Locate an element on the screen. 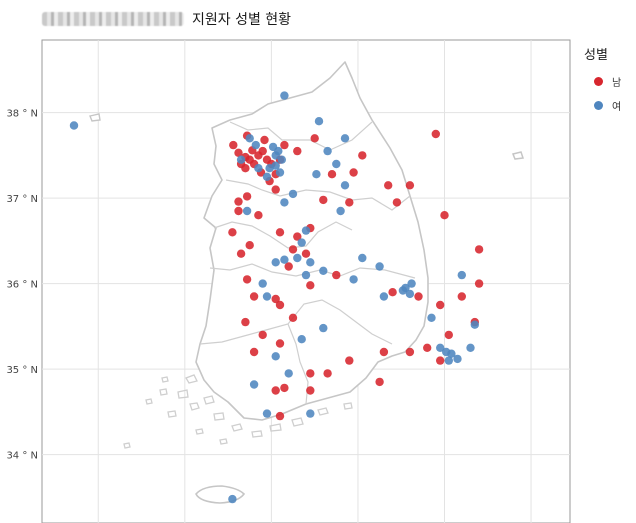 The image size is (636, 523). legend-item-male: 남 is located at coordinates (602, 81).